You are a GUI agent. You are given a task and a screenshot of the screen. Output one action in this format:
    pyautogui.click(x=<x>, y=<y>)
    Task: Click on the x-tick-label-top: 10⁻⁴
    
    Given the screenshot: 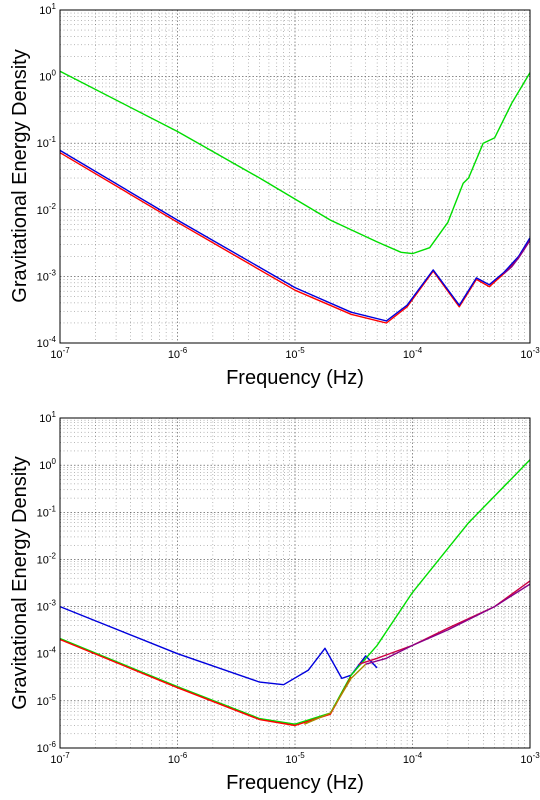 What is the action you would take?
    pyautogui.click(x=413, y=353)
    